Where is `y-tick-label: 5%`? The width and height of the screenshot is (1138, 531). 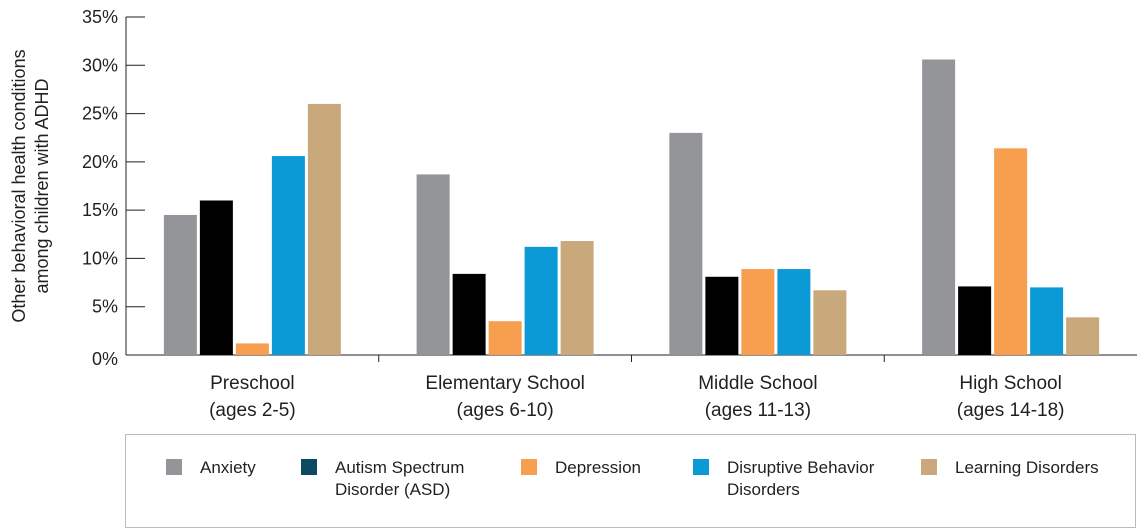
y-tick-label: 5% is located at coordinates (105, 307).